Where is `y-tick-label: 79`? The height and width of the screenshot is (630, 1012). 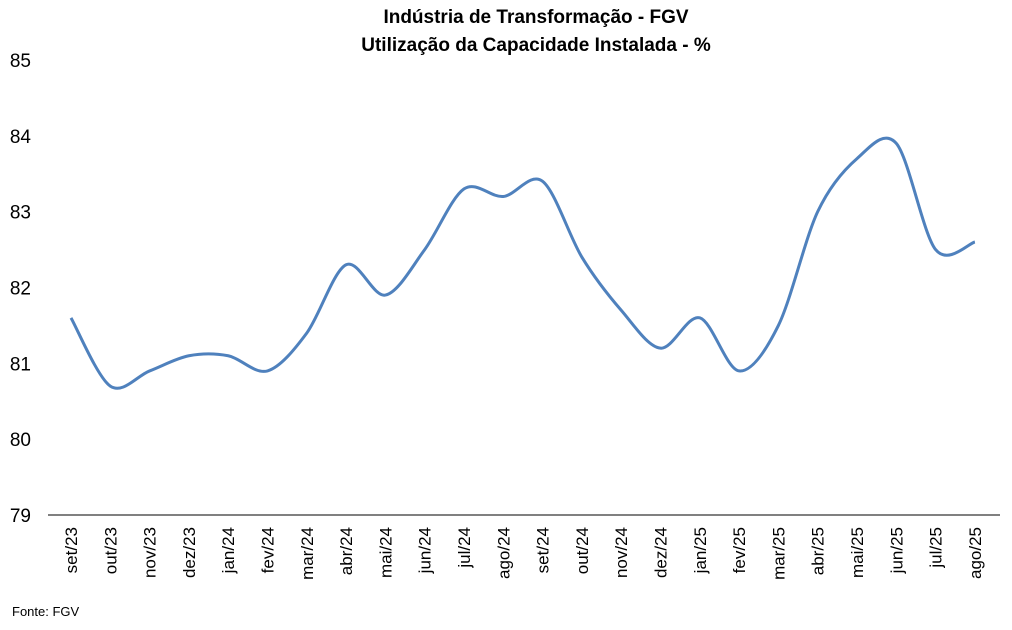
y-tick-label: 79 is located at coordinates (20, 516).